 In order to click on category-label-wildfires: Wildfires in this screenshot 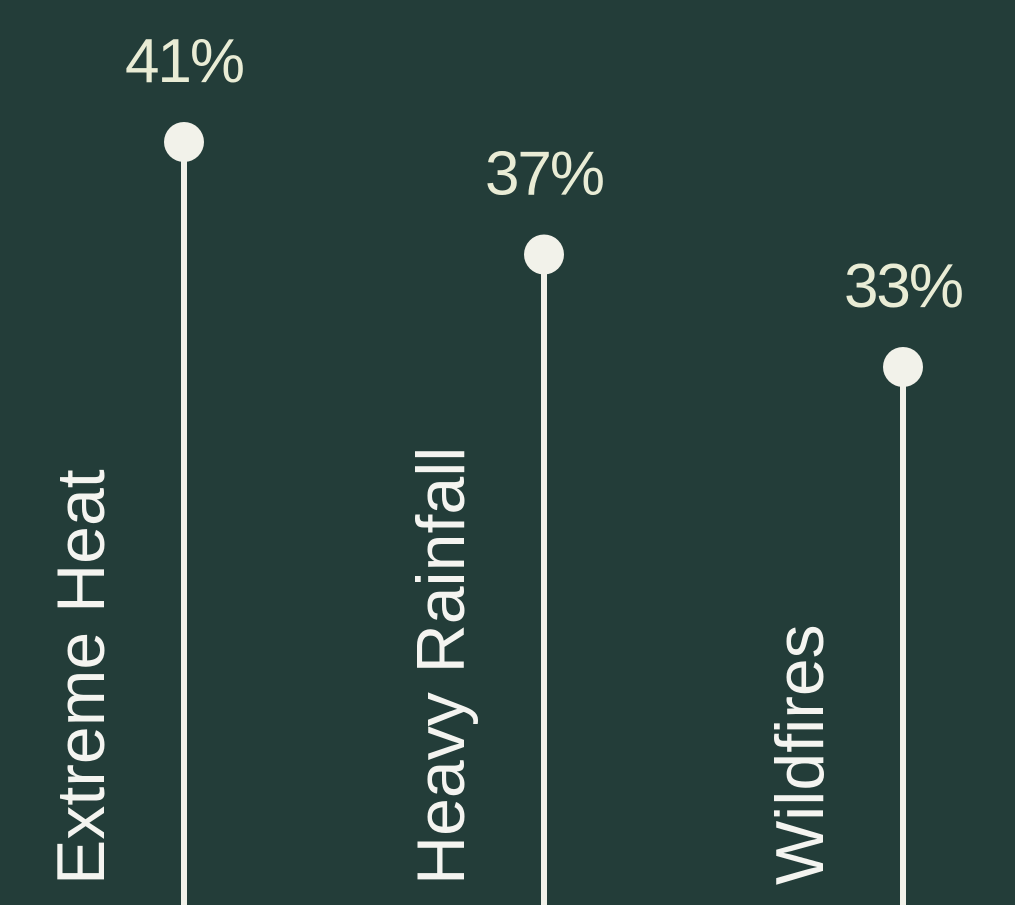, I will do `click(800, 754)`.